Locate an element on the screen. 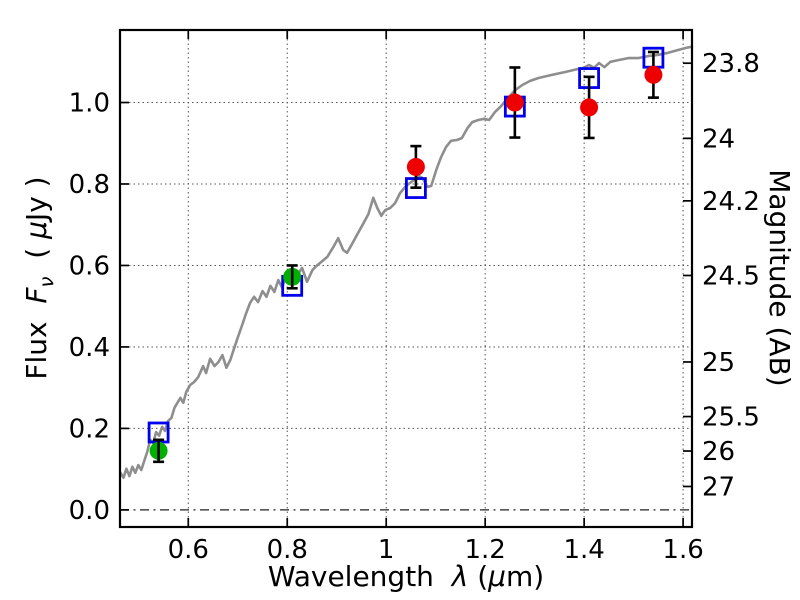 The width and height of the screenshot is (800, 600). x-axis-label-paren: ( is located at coordinates (478, 576).